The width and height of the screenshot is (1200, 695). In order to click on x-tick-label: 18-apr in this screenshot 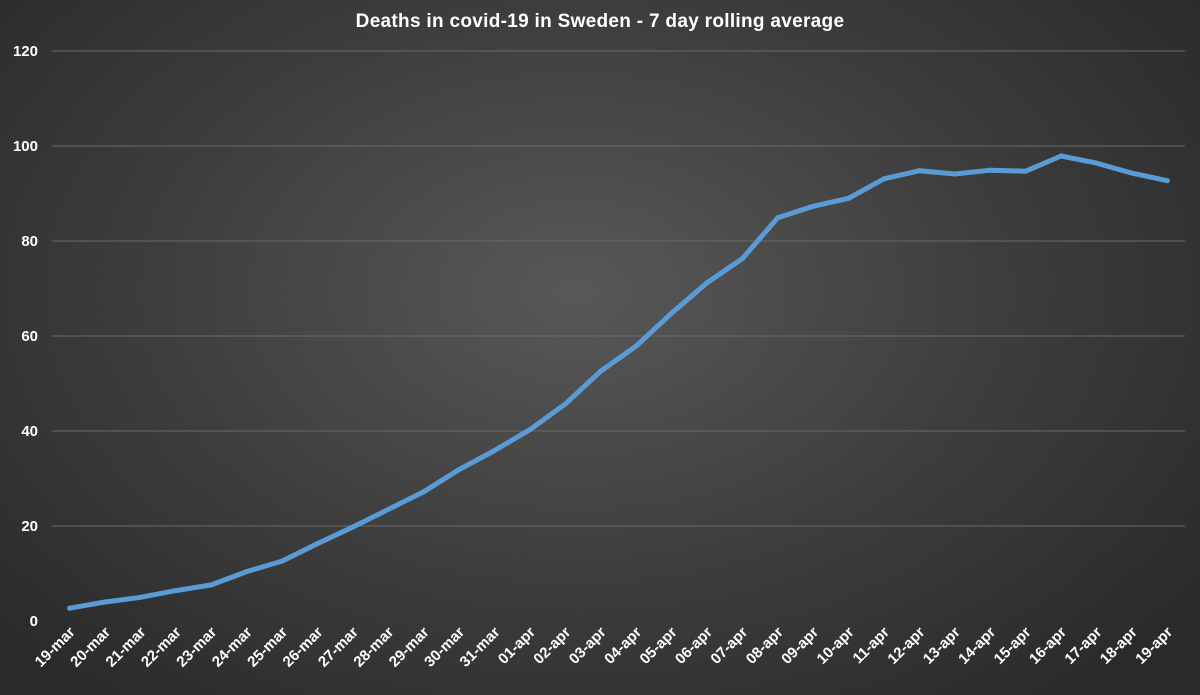, I will do `click(1119, 646)`.